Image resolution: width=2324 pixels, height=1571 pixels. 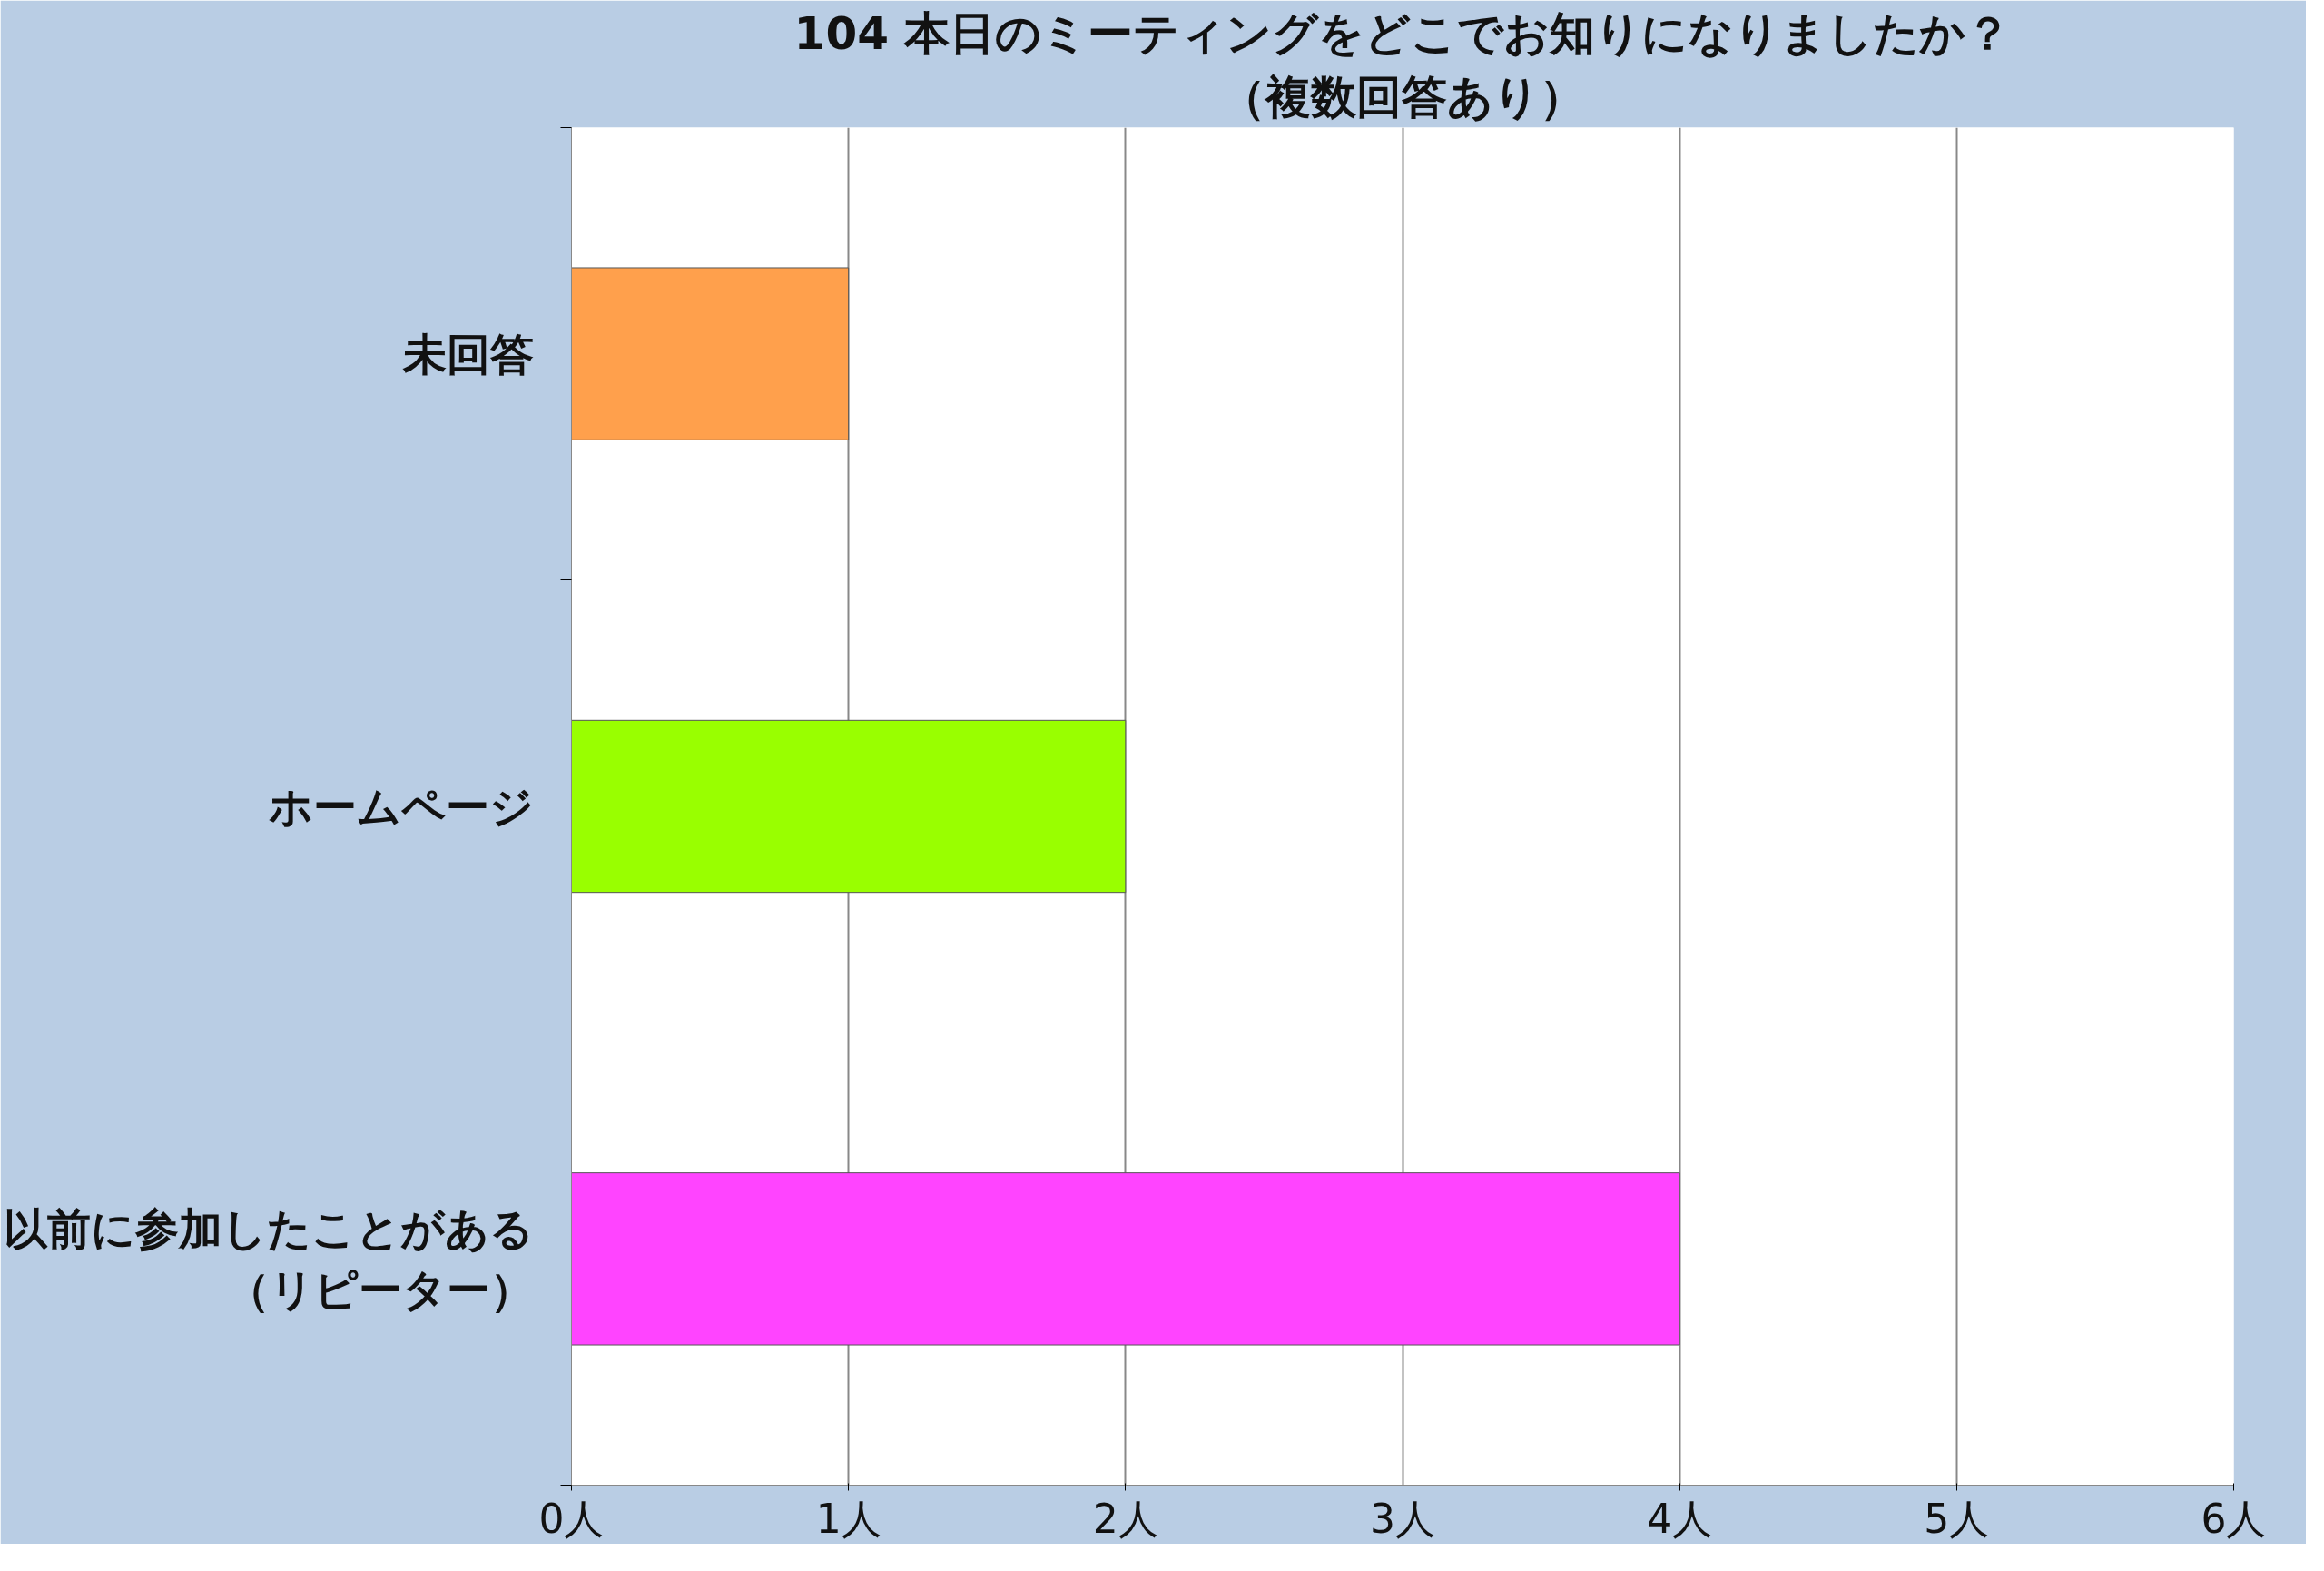 What do you see at coordinates (1125, 1518) in the screenshot?
I see `x-tick-label: 2人` at bounding box center [1125, 1518].